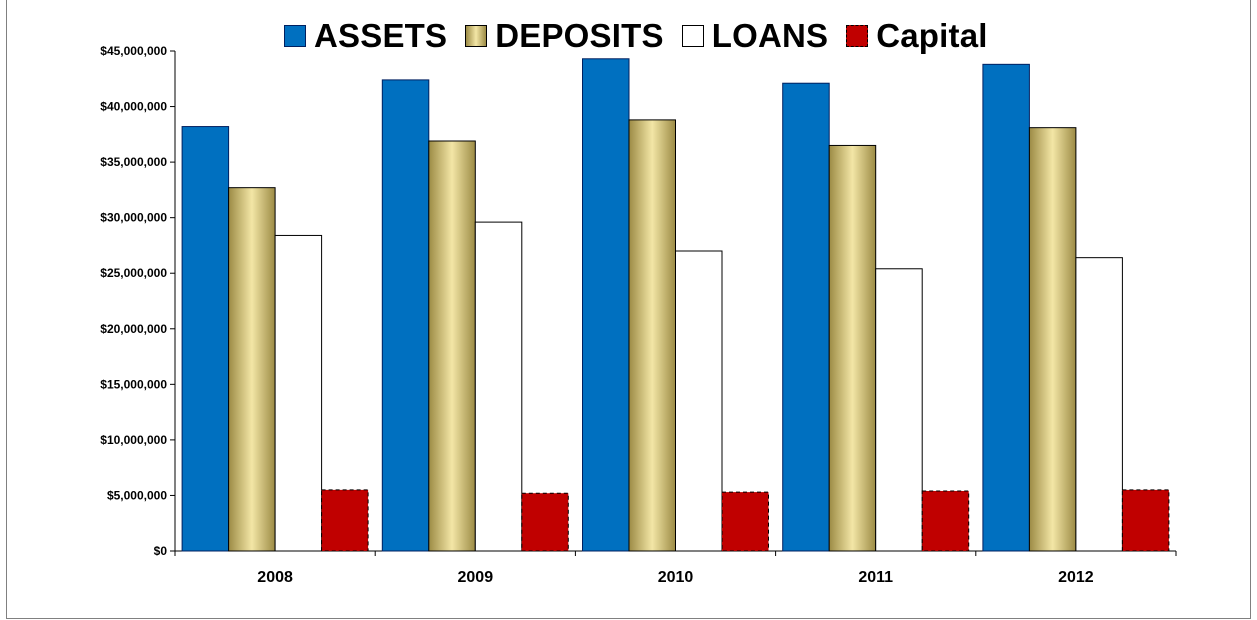 The image size is (1257, 620). I want to click on legend: ASSETS DEPOSITS LOANS Capital, so click(636, 36).